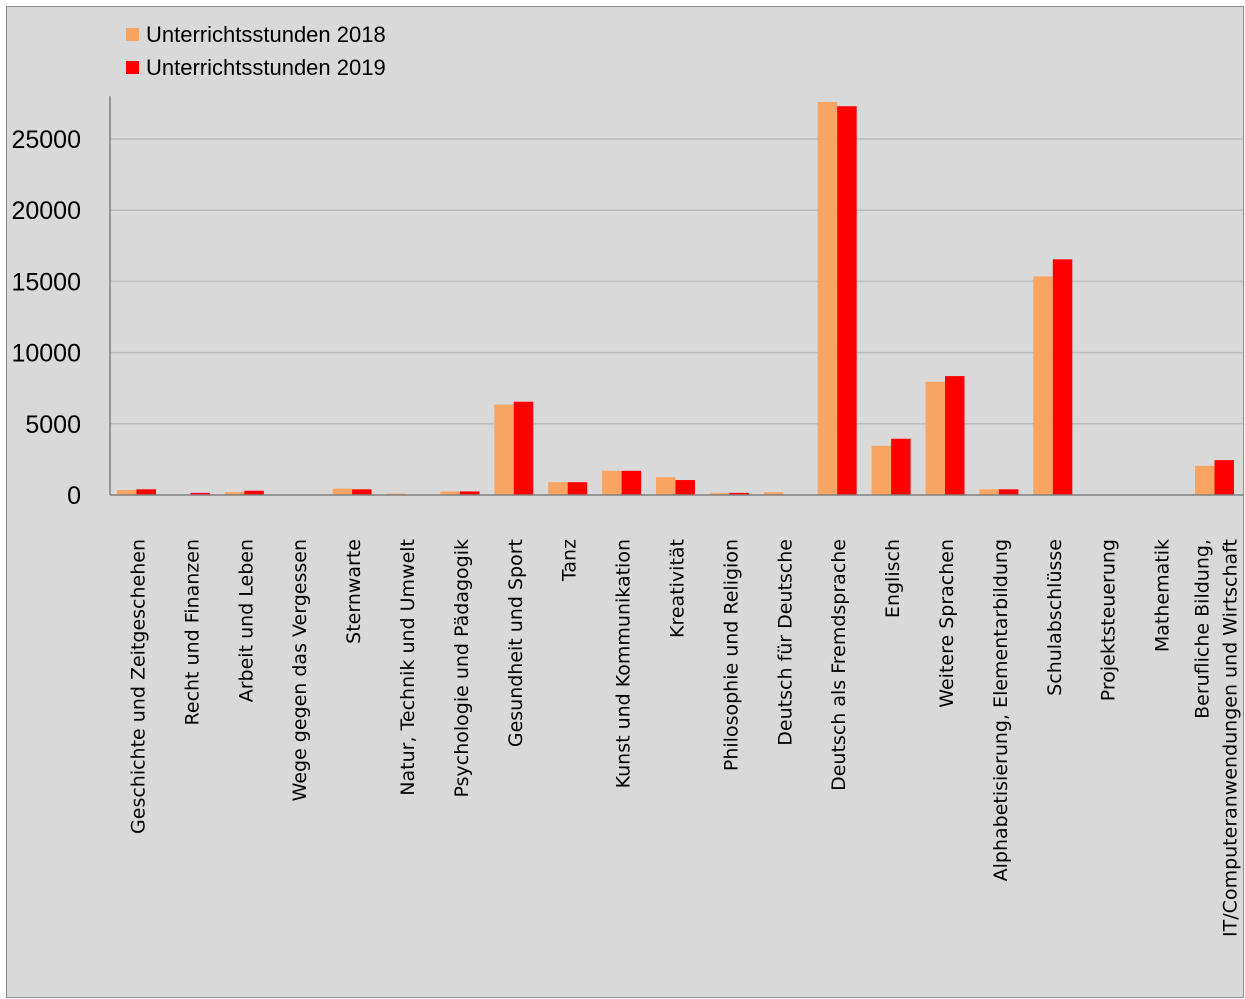 The height and width of the screenshot is (999, 1245). What do you see at coordinates (300, 670) in the screenshot?
I see `x-tick-label: Wege gegen das Vergessen` at bounding box center [300, 670].